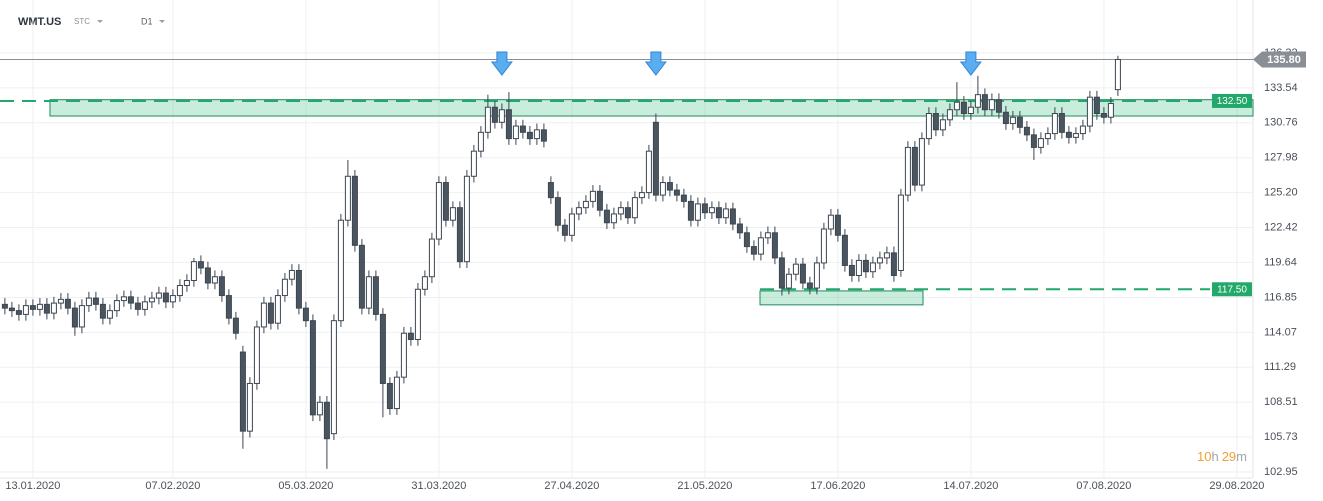  What do you see at coordinates (1284, 60) in the screenshot?
I see `current-price-label: 135.80` at bounding box center [1284, 60].